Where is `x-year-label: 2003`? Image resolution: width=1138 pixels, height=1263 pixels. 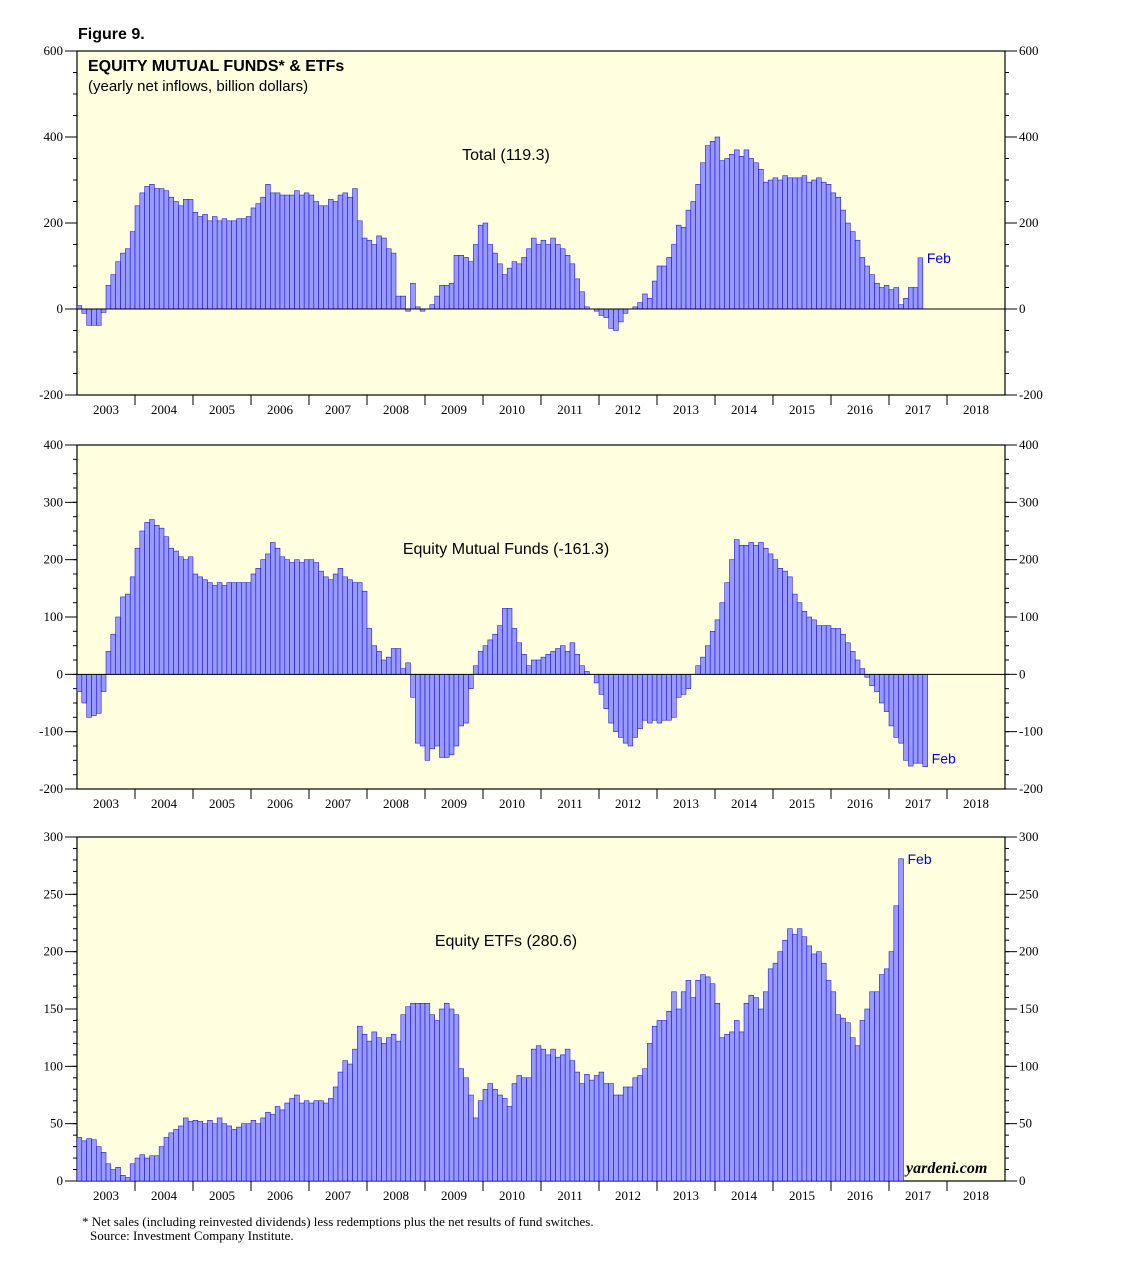
x-year-label: 2003 is located at coordinates (106, 803).